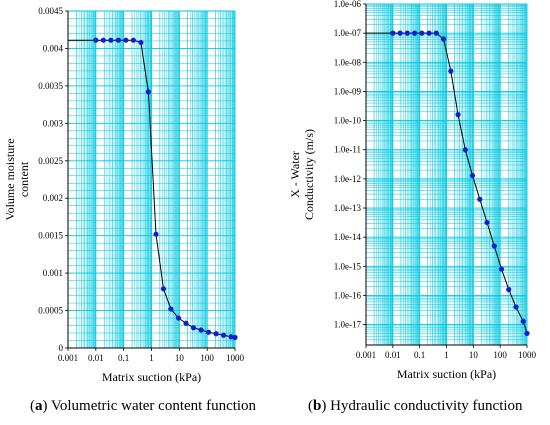  Describe the element at coordinates (347, 150) in the screenshot. I see `c1-y-tick-label: 1.0e-11` at that location.